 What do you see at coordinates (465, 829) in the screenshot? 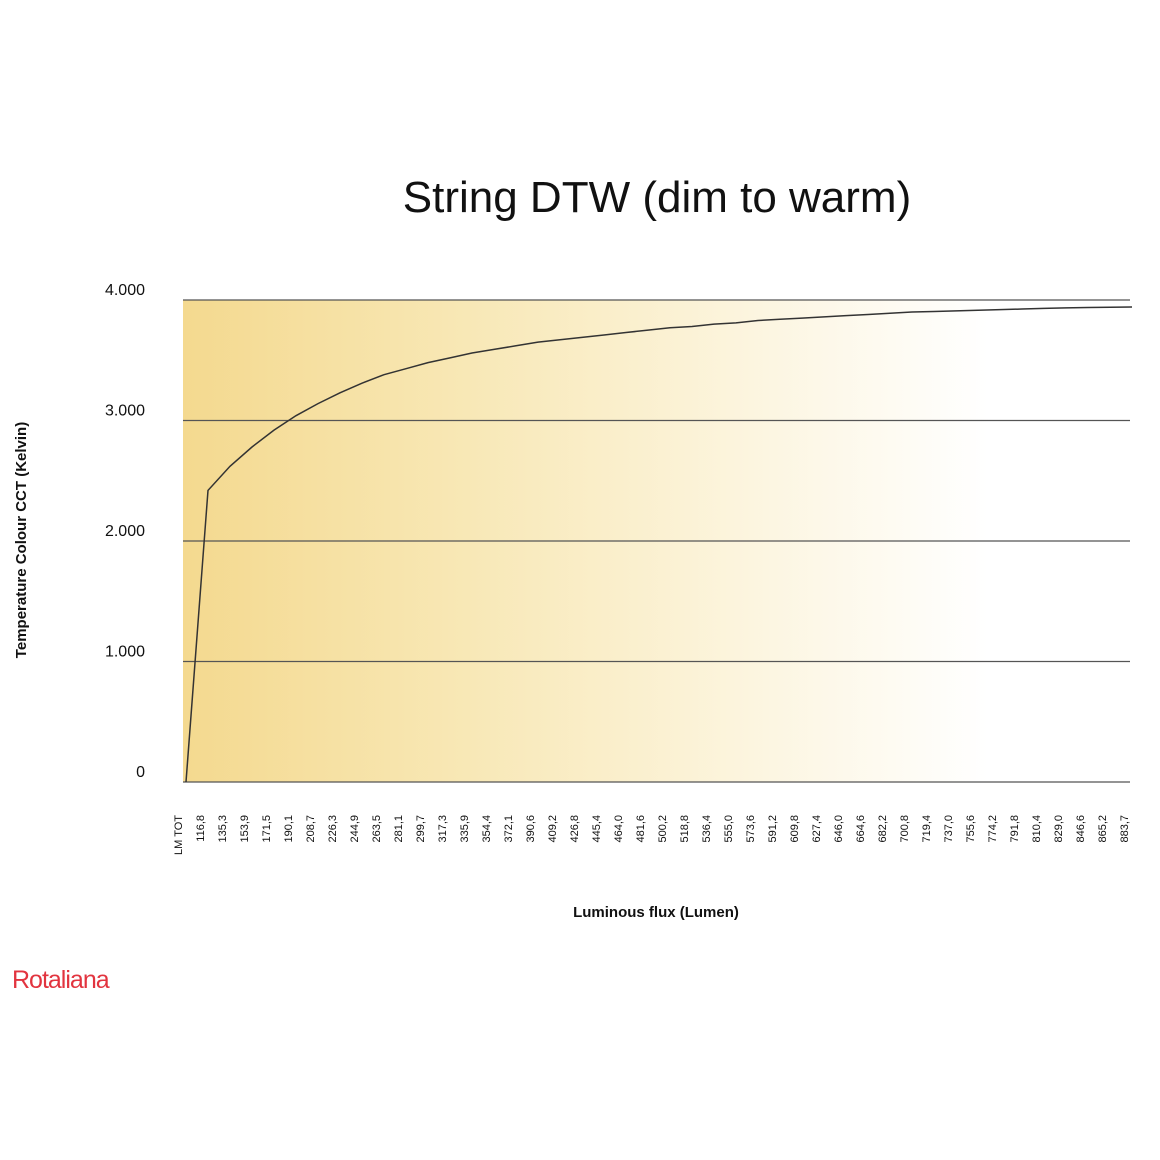
I see `x-tick-label: 335,9` at bounding box center [465, 829].